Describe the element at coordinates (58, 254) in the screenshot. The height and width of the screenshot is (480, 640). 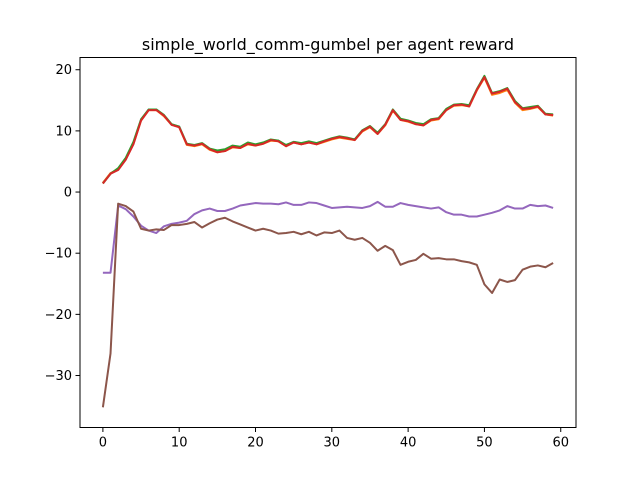
I see `y-tick-label: −10` at that location.